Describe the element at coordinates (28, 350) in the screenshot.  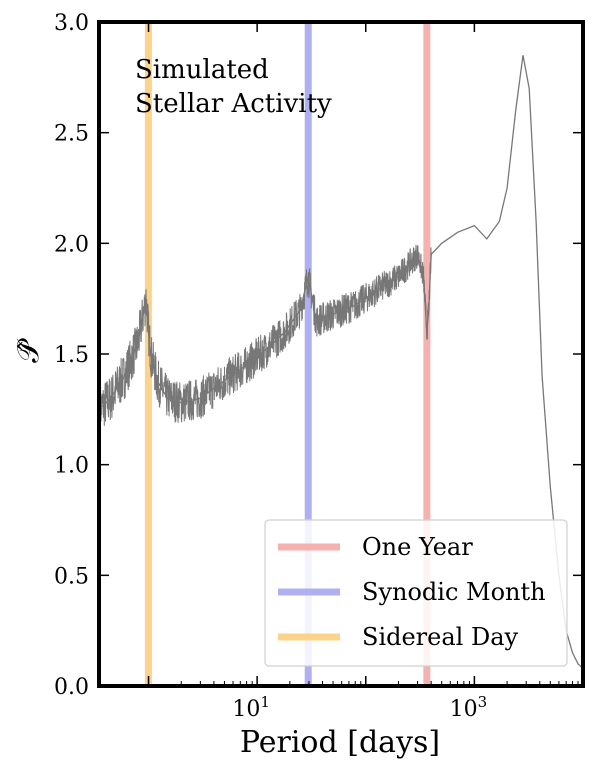
I see `y-axis-title: 𝒫̂` at that location.